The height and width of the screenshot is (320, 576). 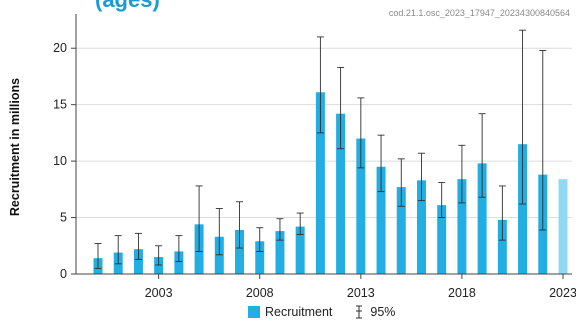 I want to click on bar-2021, so click(x=523, y=209).